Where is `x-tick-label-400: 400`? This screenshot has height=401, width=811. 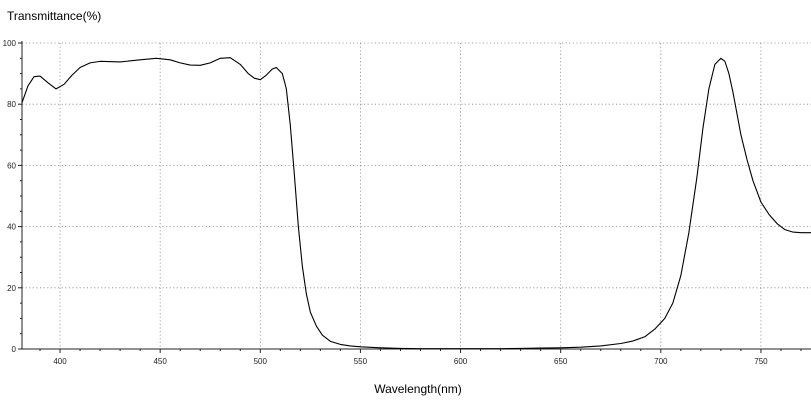 x-tick-label-400: 400 is located at coordinates (60, 361).